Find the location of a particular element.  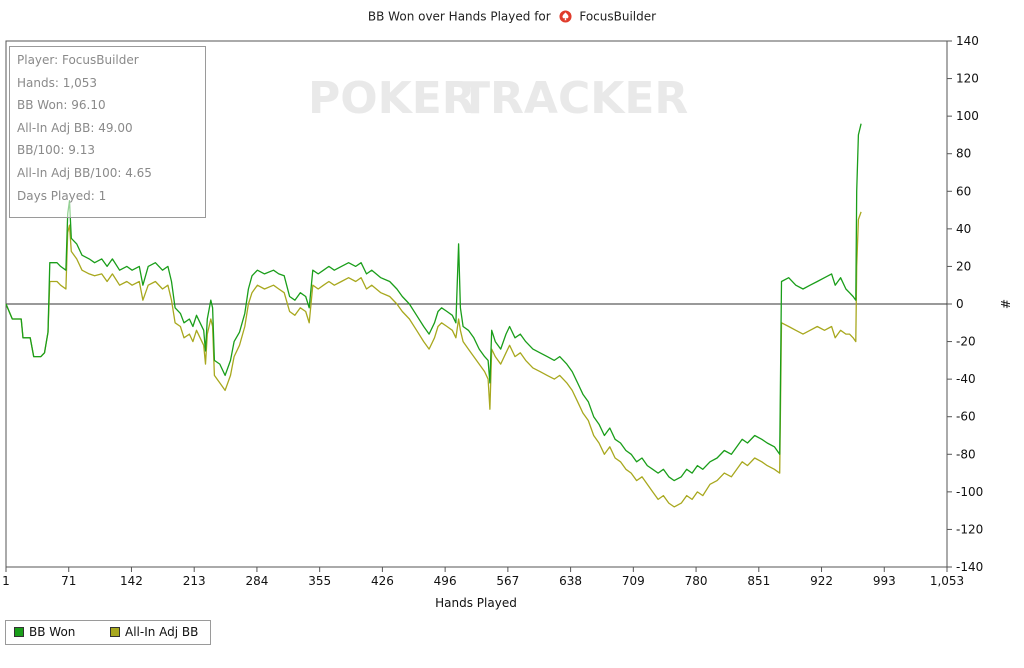

x-tick-label: 355 is located at coordinates (319, 581).